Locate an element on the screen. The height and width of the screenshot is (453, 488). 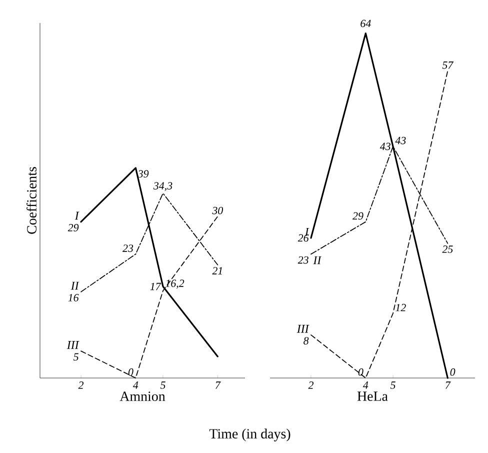
data-label: 39 is located at coordinates (143, 174).